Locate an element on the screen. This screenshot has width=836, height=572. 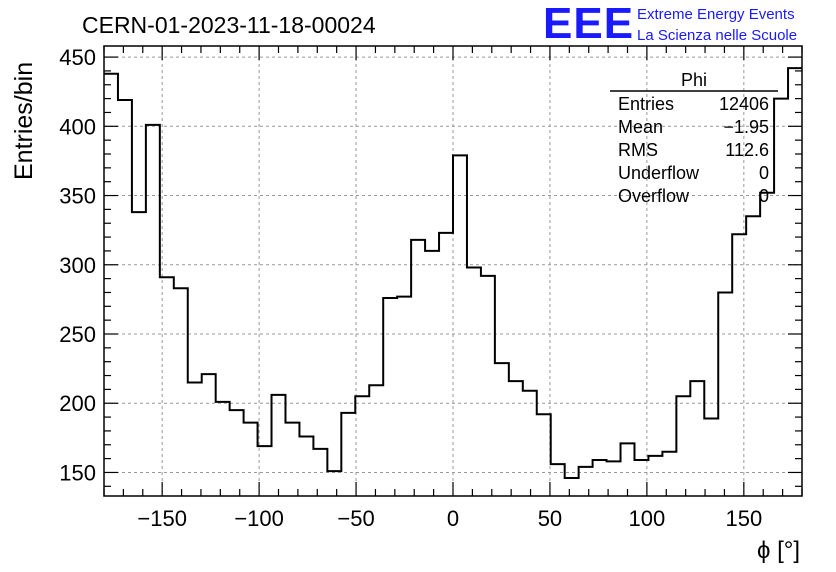
stats-label-overflow: Overflow is located at coordinates (654, 196).